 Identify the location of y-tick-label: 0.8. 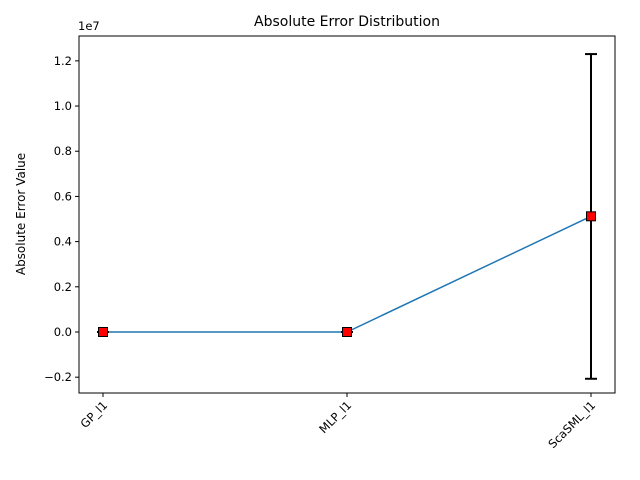
(63, 151).